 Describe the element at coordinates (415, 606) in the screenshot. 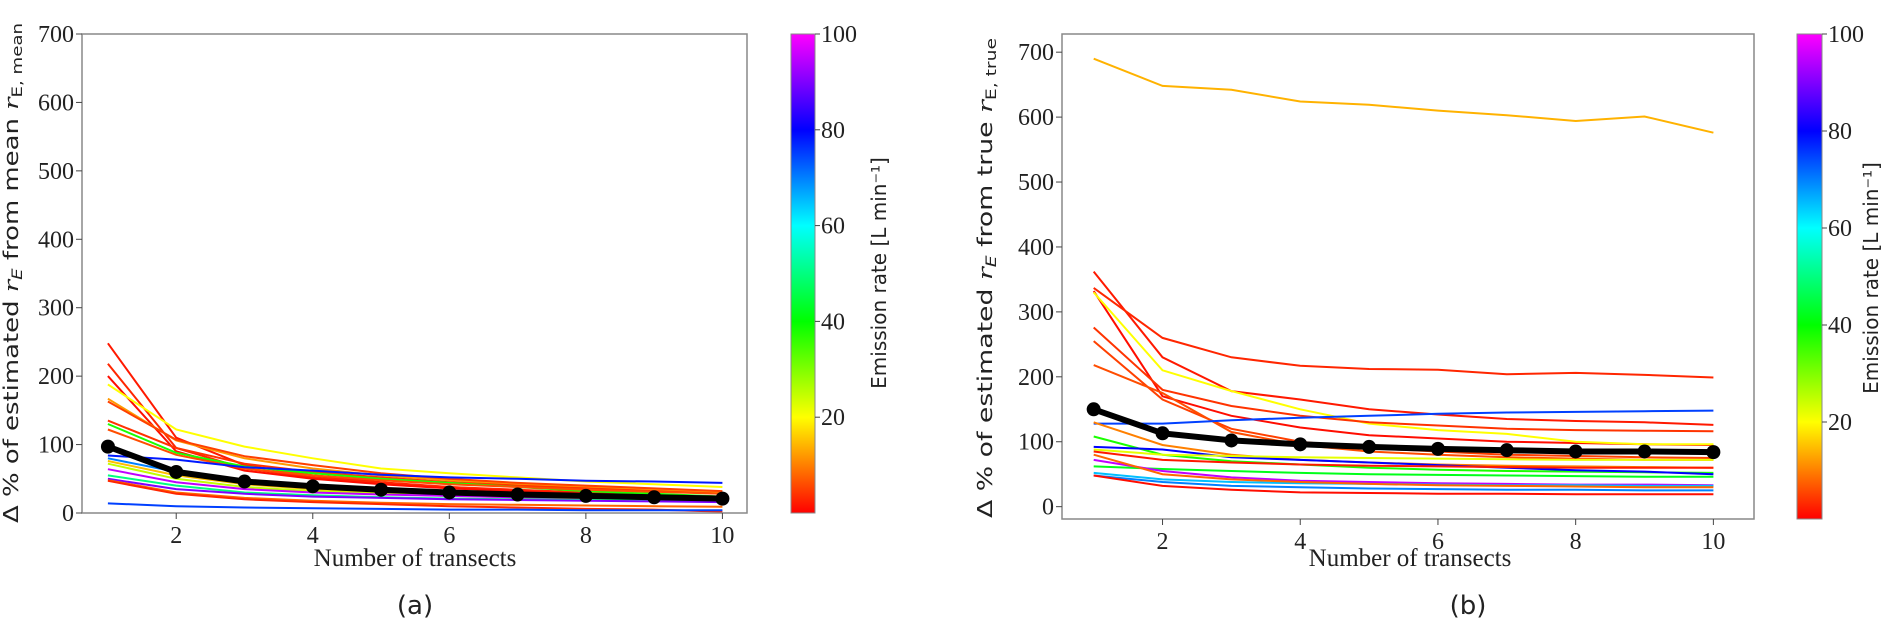

I see `panel-label-a: (a)` at that location.